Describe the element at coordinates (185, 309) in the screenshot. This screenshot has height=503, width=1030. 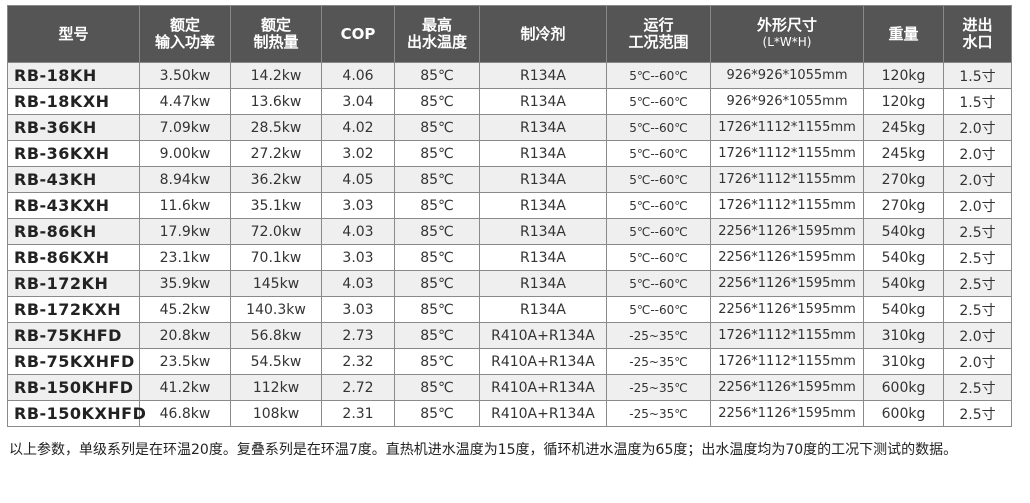
I see `cell-input-power: 45.2kw` at that location.